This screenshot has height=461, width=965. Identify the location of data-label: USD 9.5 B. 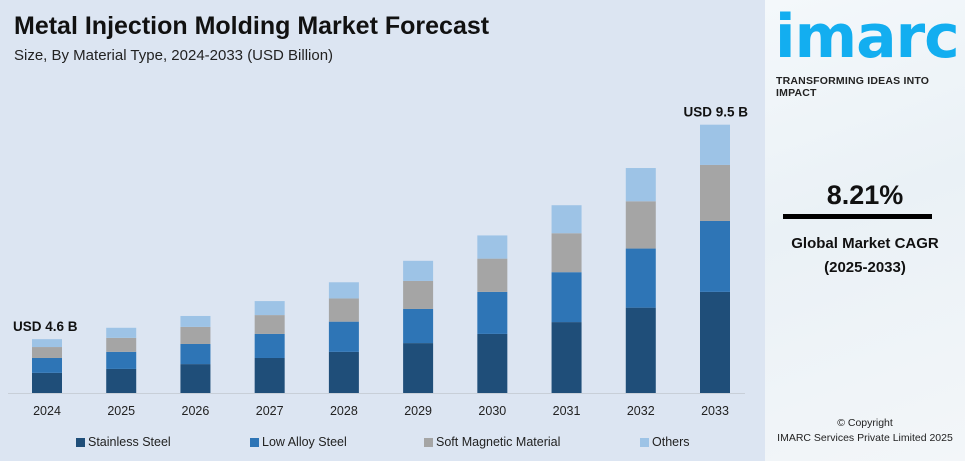
(715, 112).